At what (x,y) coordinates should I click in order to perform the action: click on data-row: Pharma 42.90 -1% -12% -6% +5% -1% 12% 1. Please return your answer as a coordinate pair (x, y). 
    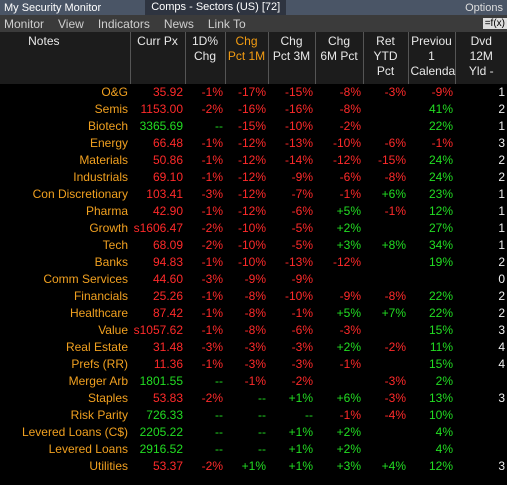
    Looking at the image, I should click on (253, 211).